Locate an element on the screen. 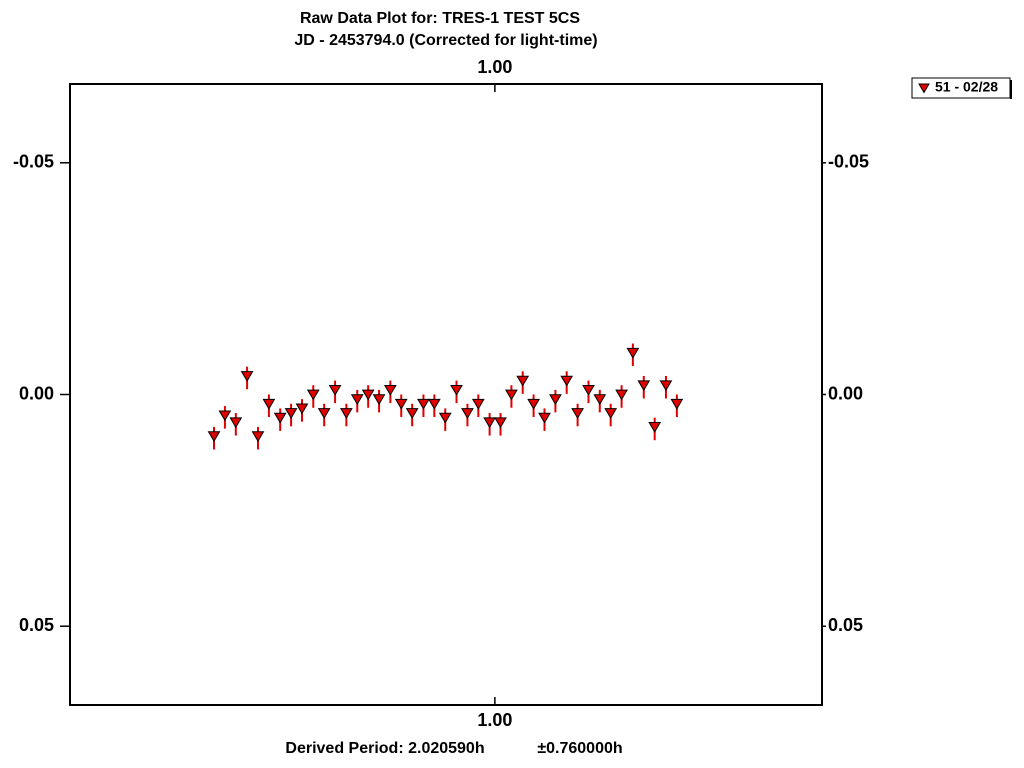  footer-error: ±0.760000h is located at coordinates (579, 748).